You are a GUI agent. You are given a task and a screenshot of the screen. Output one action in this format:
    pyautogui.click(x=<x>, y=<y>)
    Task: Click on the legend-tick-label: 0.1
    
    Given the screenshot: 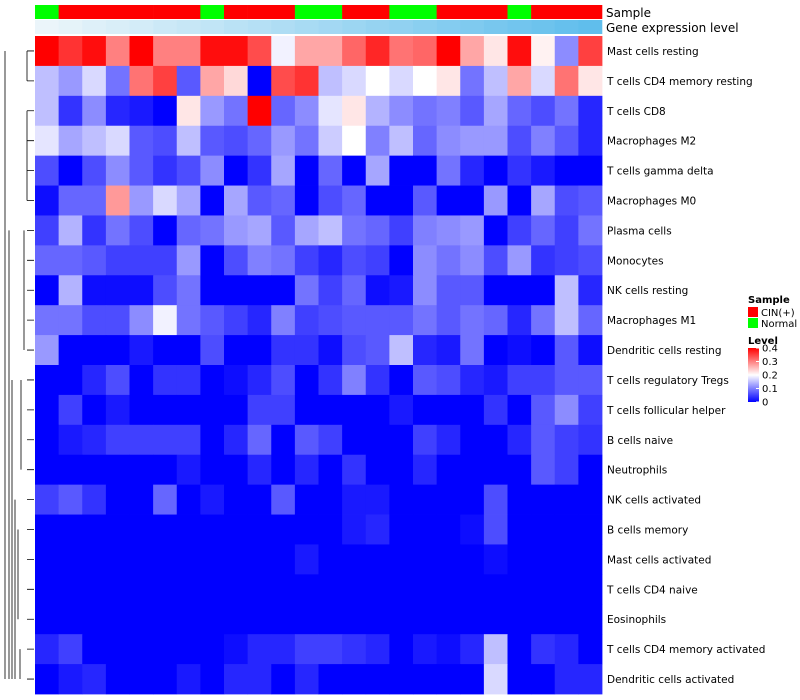 What is the action you would take?
    pyautogui.click(x=770, y=389)
    